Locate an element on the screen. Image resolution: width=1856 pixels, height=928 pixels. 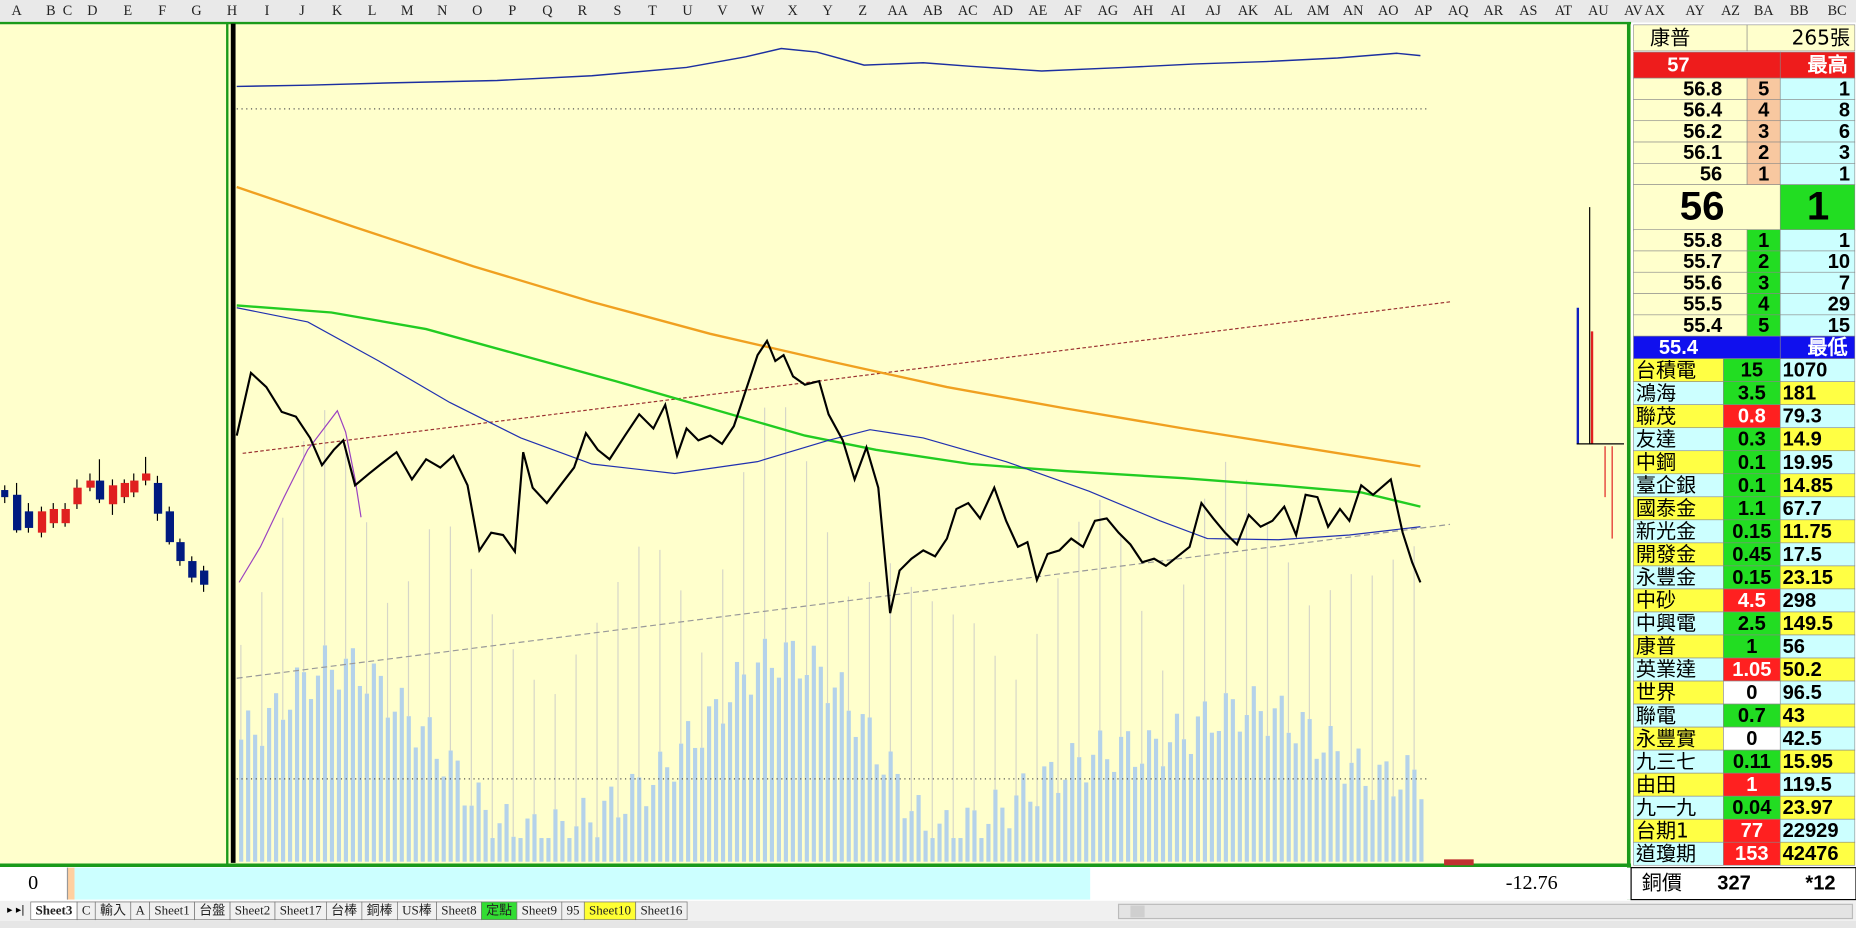
sheet-tab: 輸入 is located at coordinates (113, 911).